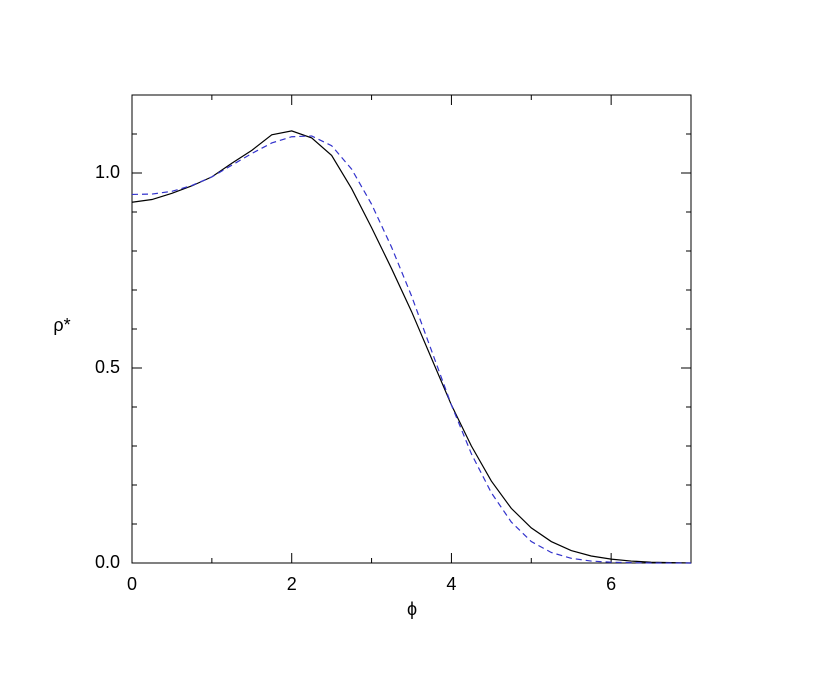 This screenshot has height=676, width=814. I want to click on y-tick-label: 0.0, so click(107, 562).